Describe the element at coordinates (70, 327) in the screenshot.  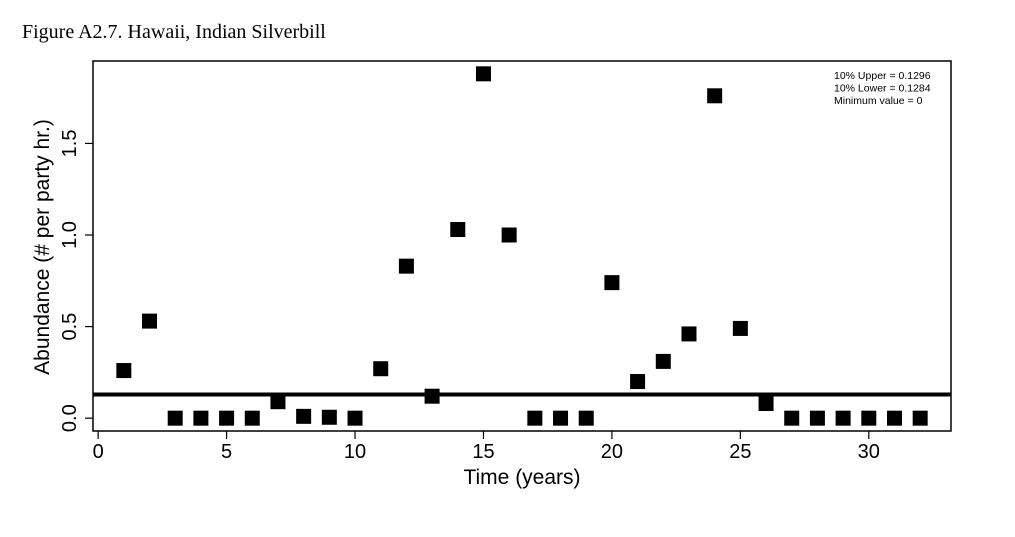
I see `y-tick-label-0.5: 0.5` at that location.